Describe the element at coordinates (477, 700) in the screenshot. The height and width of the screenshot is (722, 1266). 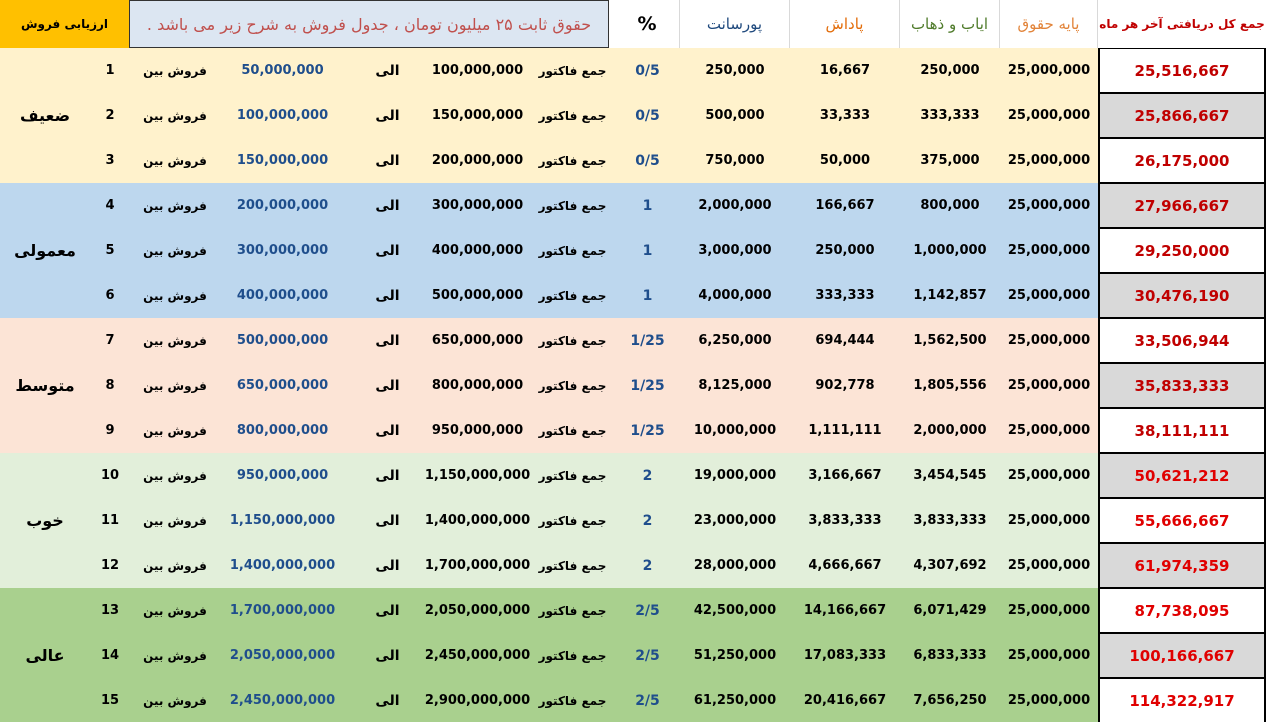
I see `range-to-value: 2,900,000,000` at that location.